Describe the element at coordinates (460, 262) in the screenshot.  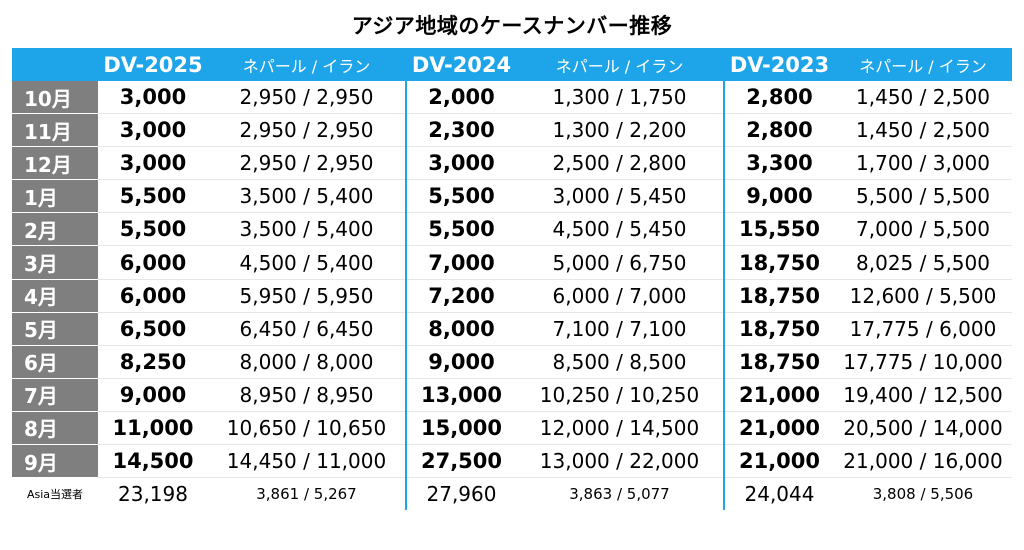
I see `case-number: 7,000` at that location.